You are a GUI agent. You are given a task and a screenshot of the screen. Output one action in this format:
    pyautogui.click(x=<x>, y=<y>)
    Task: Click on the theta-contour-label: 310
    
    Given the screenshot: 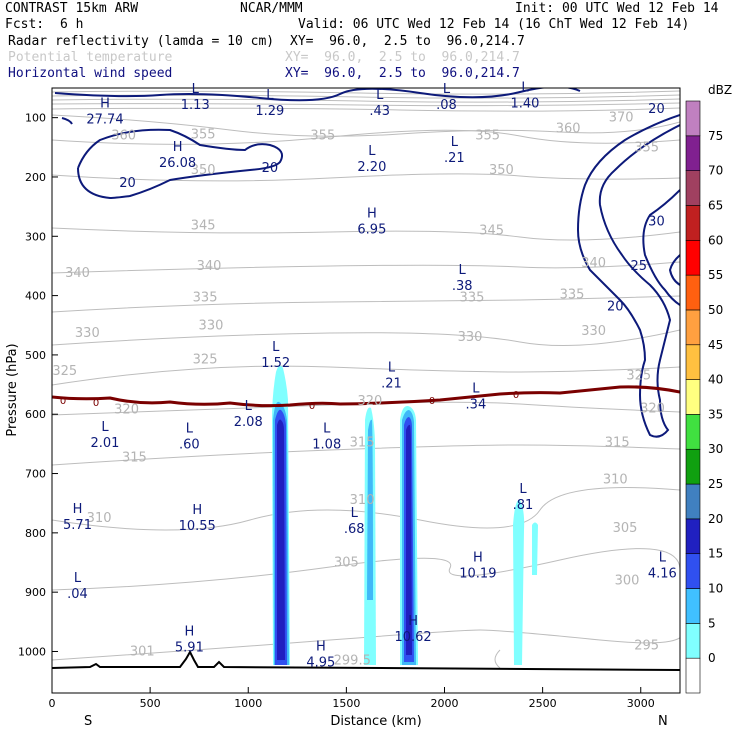 What is the action you would take?
    pyautogui.click(x=615, y=479)
    